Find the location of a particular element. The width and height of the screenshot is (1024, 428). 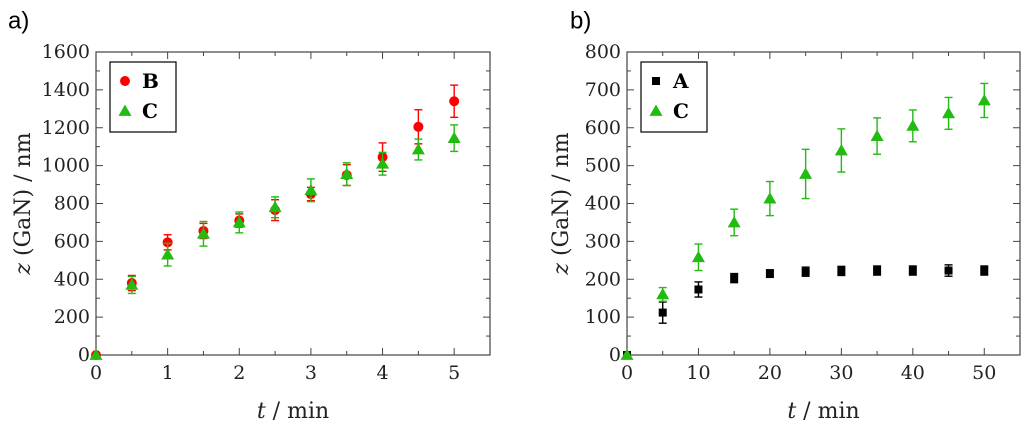

x-tick-label: 40 is located at coordinates (913, 373).